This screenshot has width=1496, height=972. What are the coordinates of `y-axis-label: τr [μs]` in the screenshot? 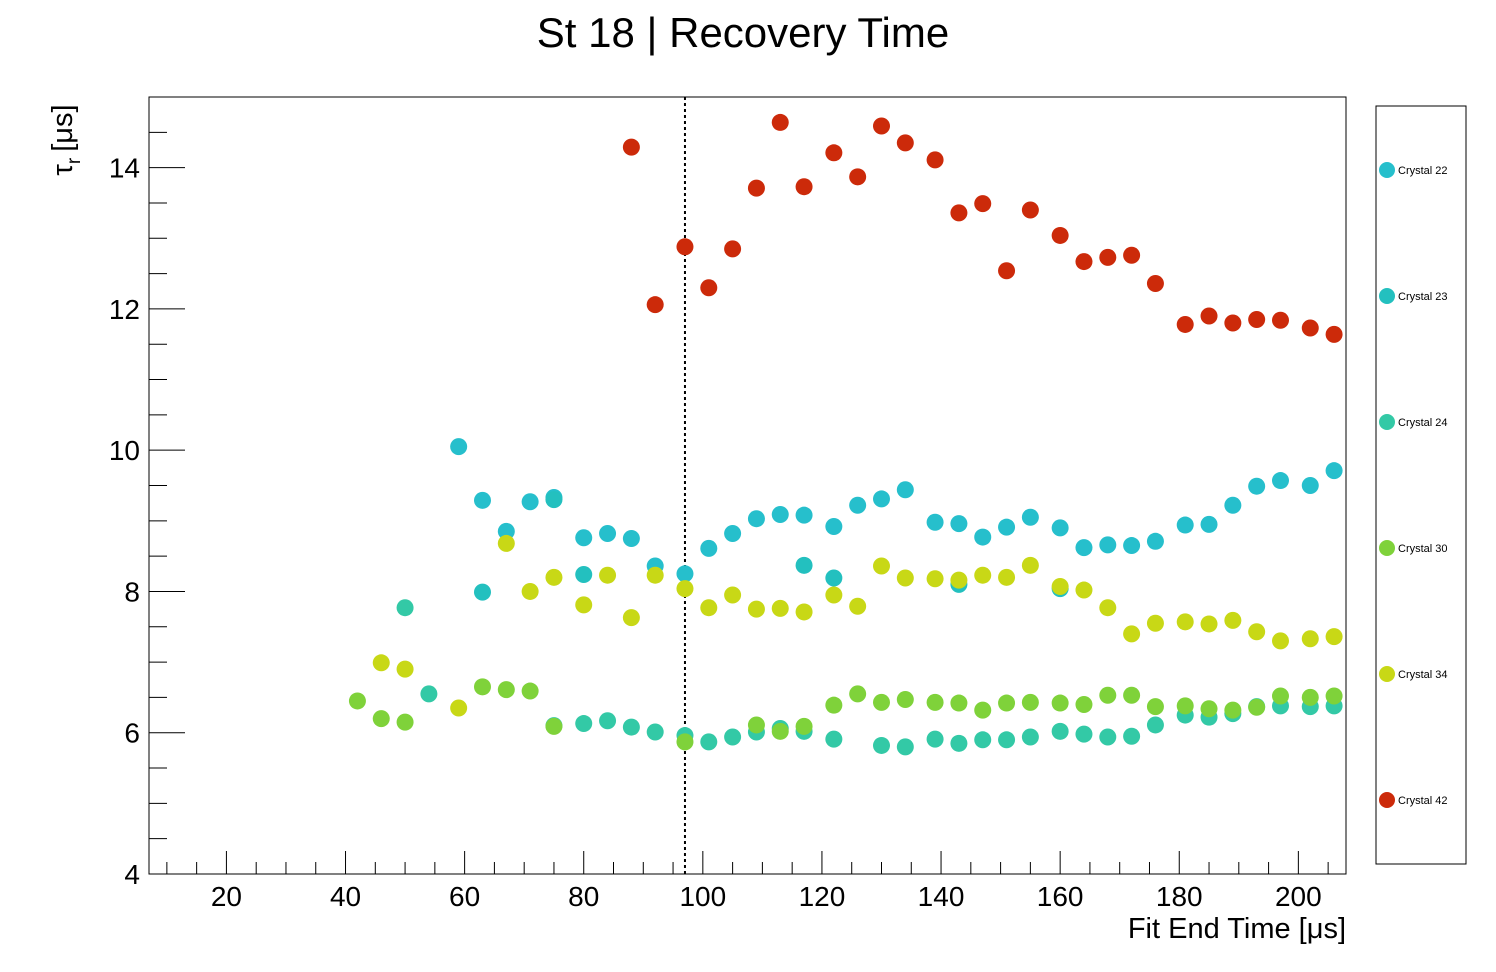 It's located at (66, 139).